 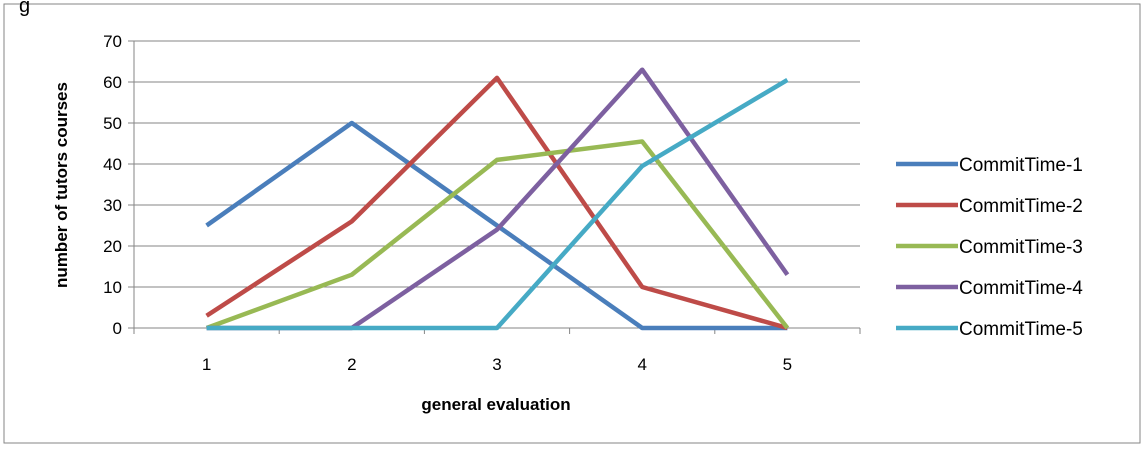 What do you see at coordinates (112, 205) in the screenshot?
I see `y-tick-label: 30` at bounding box center [112, 205].